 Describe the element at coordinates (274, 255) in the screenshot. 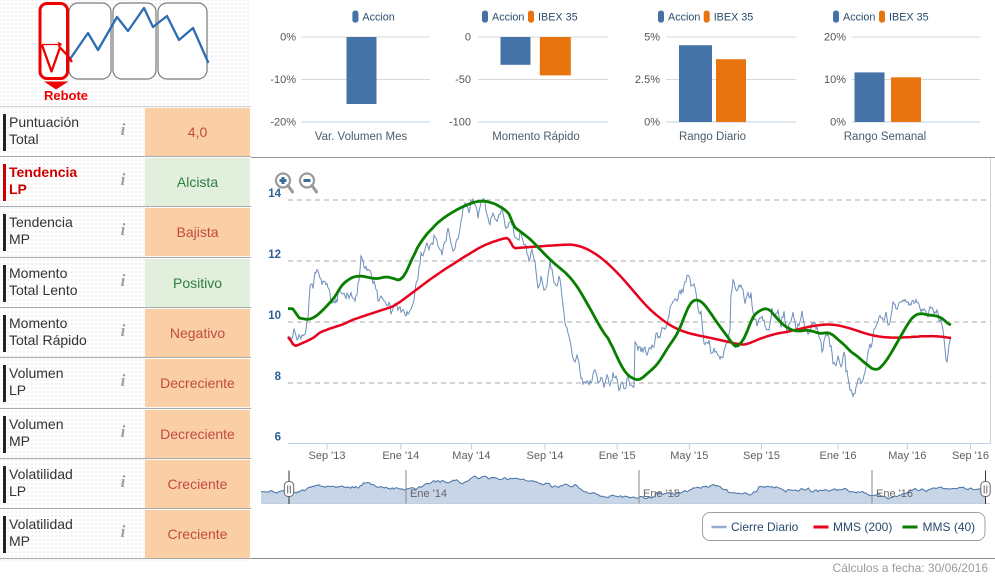

I see `svg-text: 12` at that location.